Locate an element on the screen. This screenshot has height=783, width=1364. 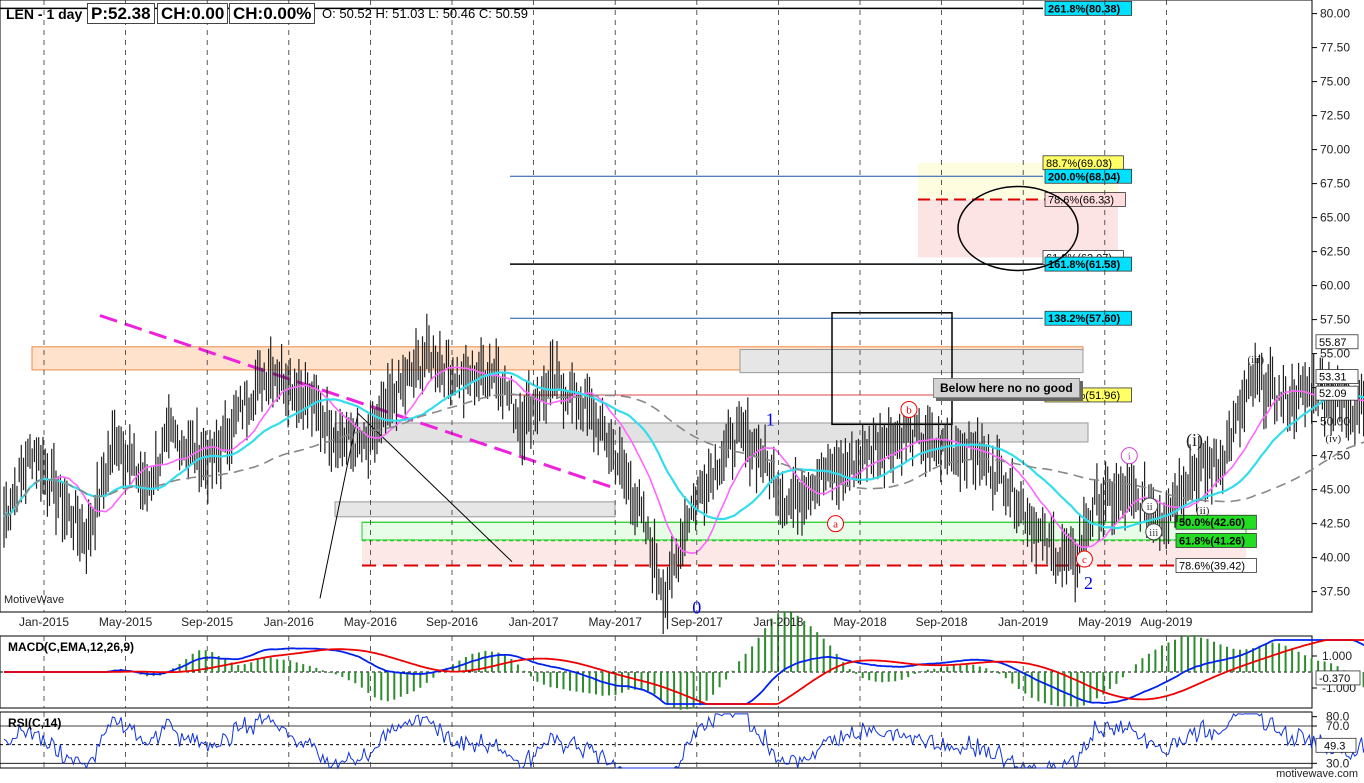
y-tick-label: 62.50 is located at coordinates (1335, 252).